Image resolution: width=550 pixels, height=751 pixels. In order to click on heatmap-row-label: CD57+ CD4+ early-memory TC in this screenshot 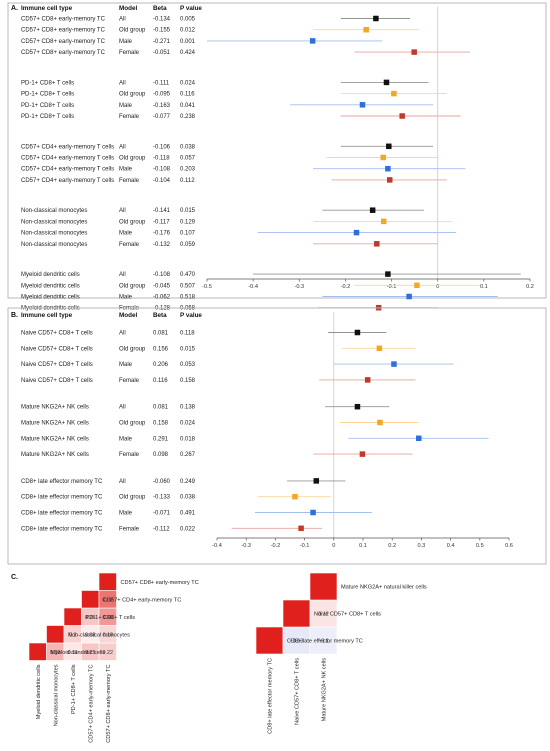, I will do `click(142, 600)`.